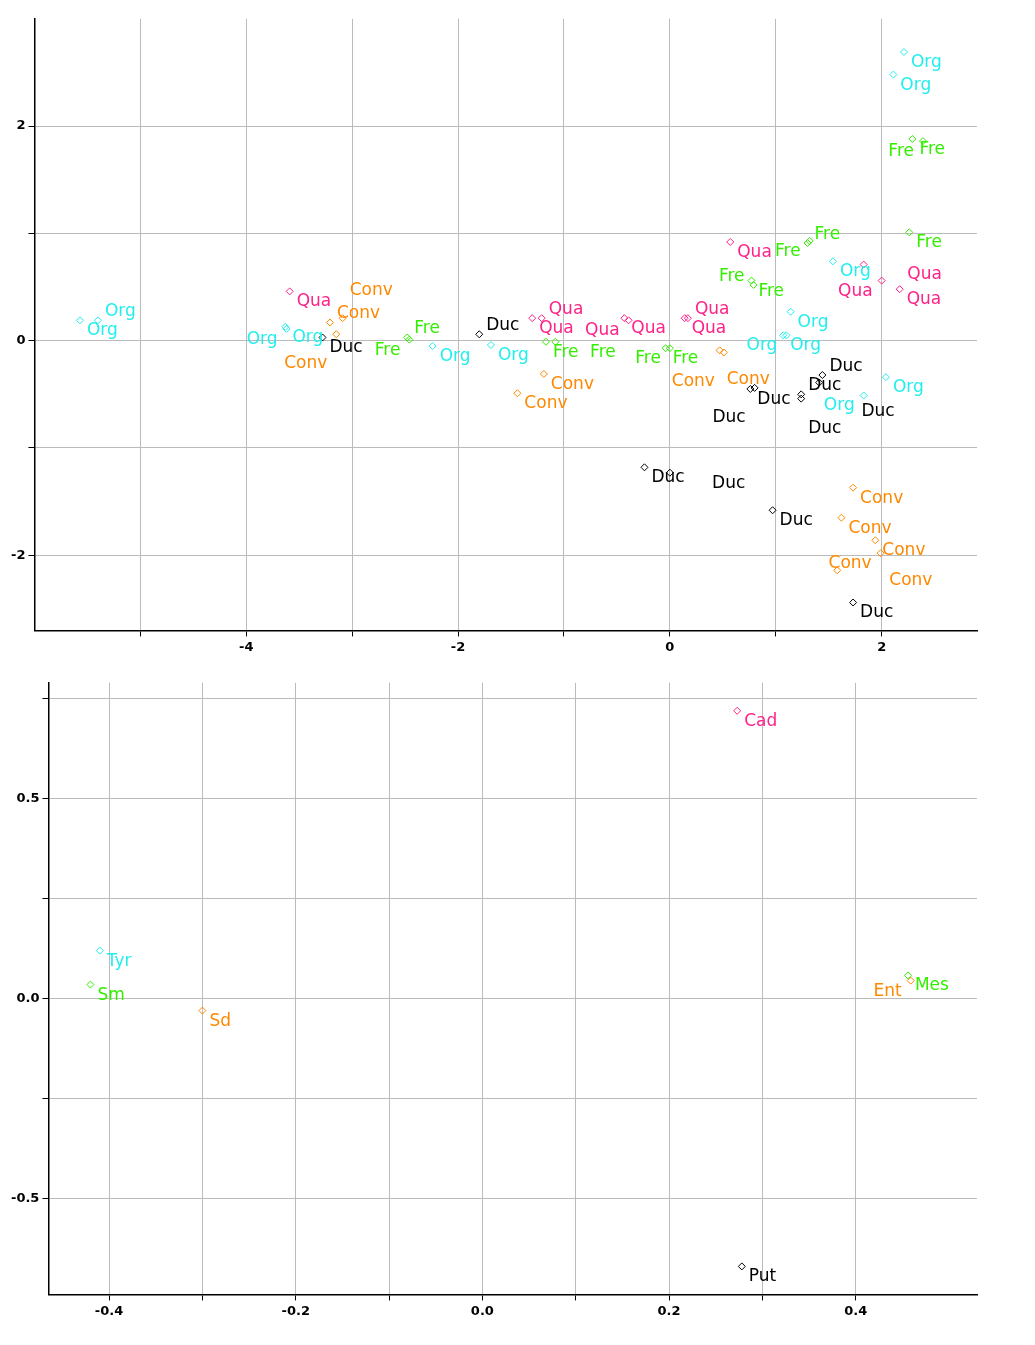 This screenshot has height=1345, width=1035. I want to click on series-label: Conv, so click(904, 549).